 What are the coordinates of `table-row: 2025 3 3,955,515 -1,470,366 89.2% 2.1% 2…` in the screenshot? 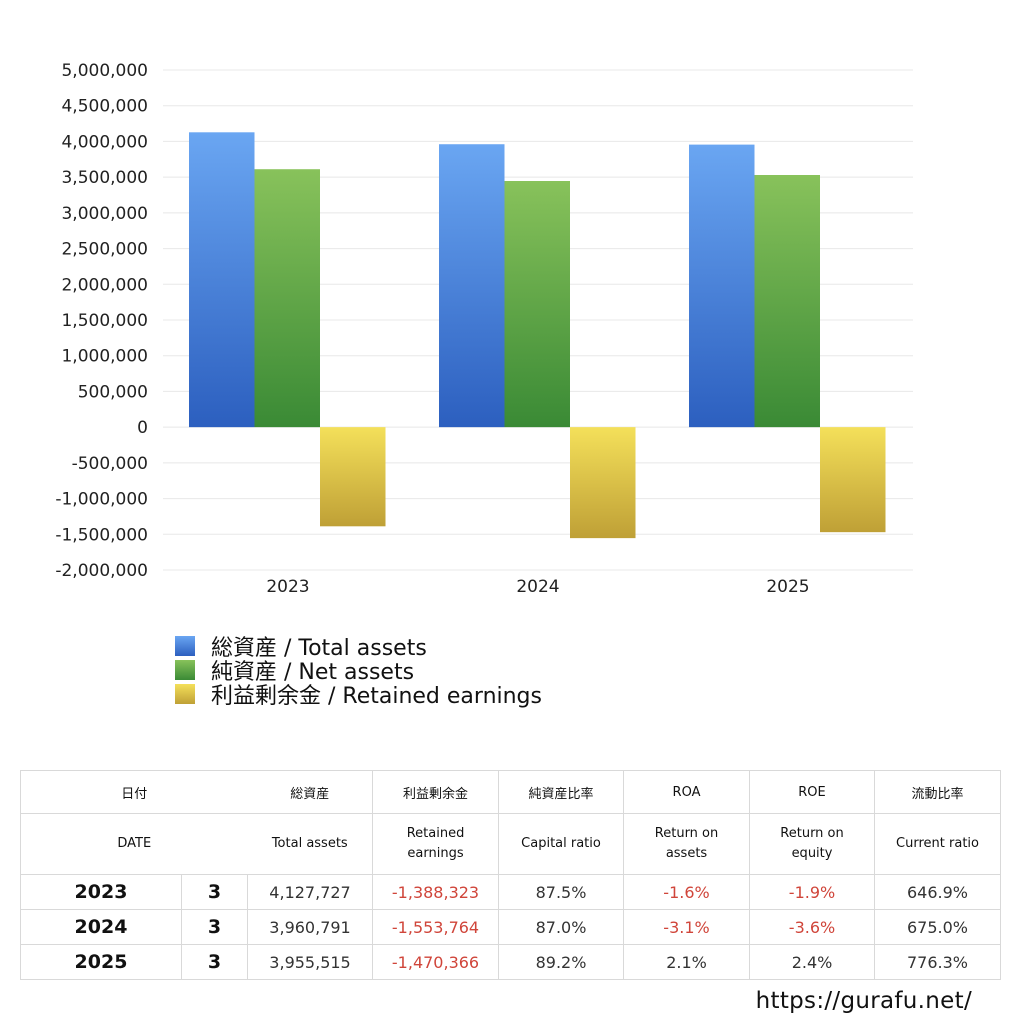 It's located at (511, 962).